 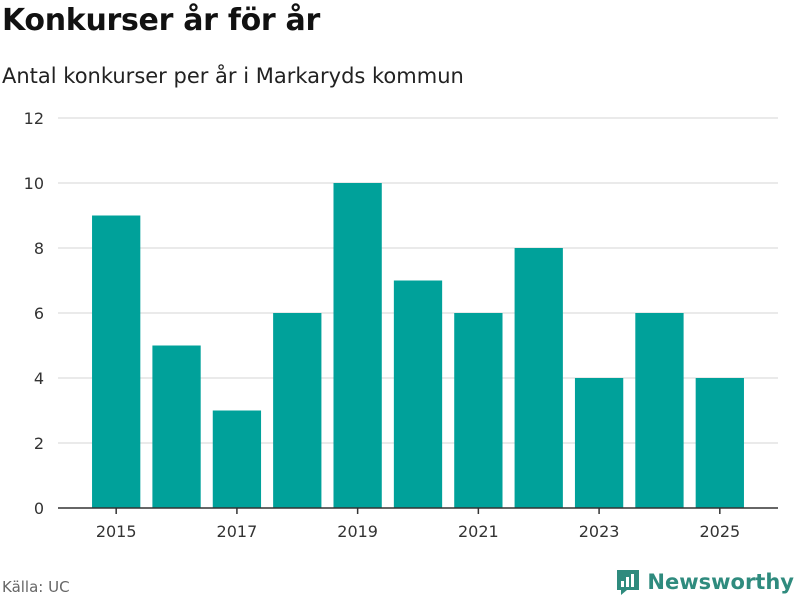 I want to click on source-note: Källa: UC, so click(x=36, y=587).